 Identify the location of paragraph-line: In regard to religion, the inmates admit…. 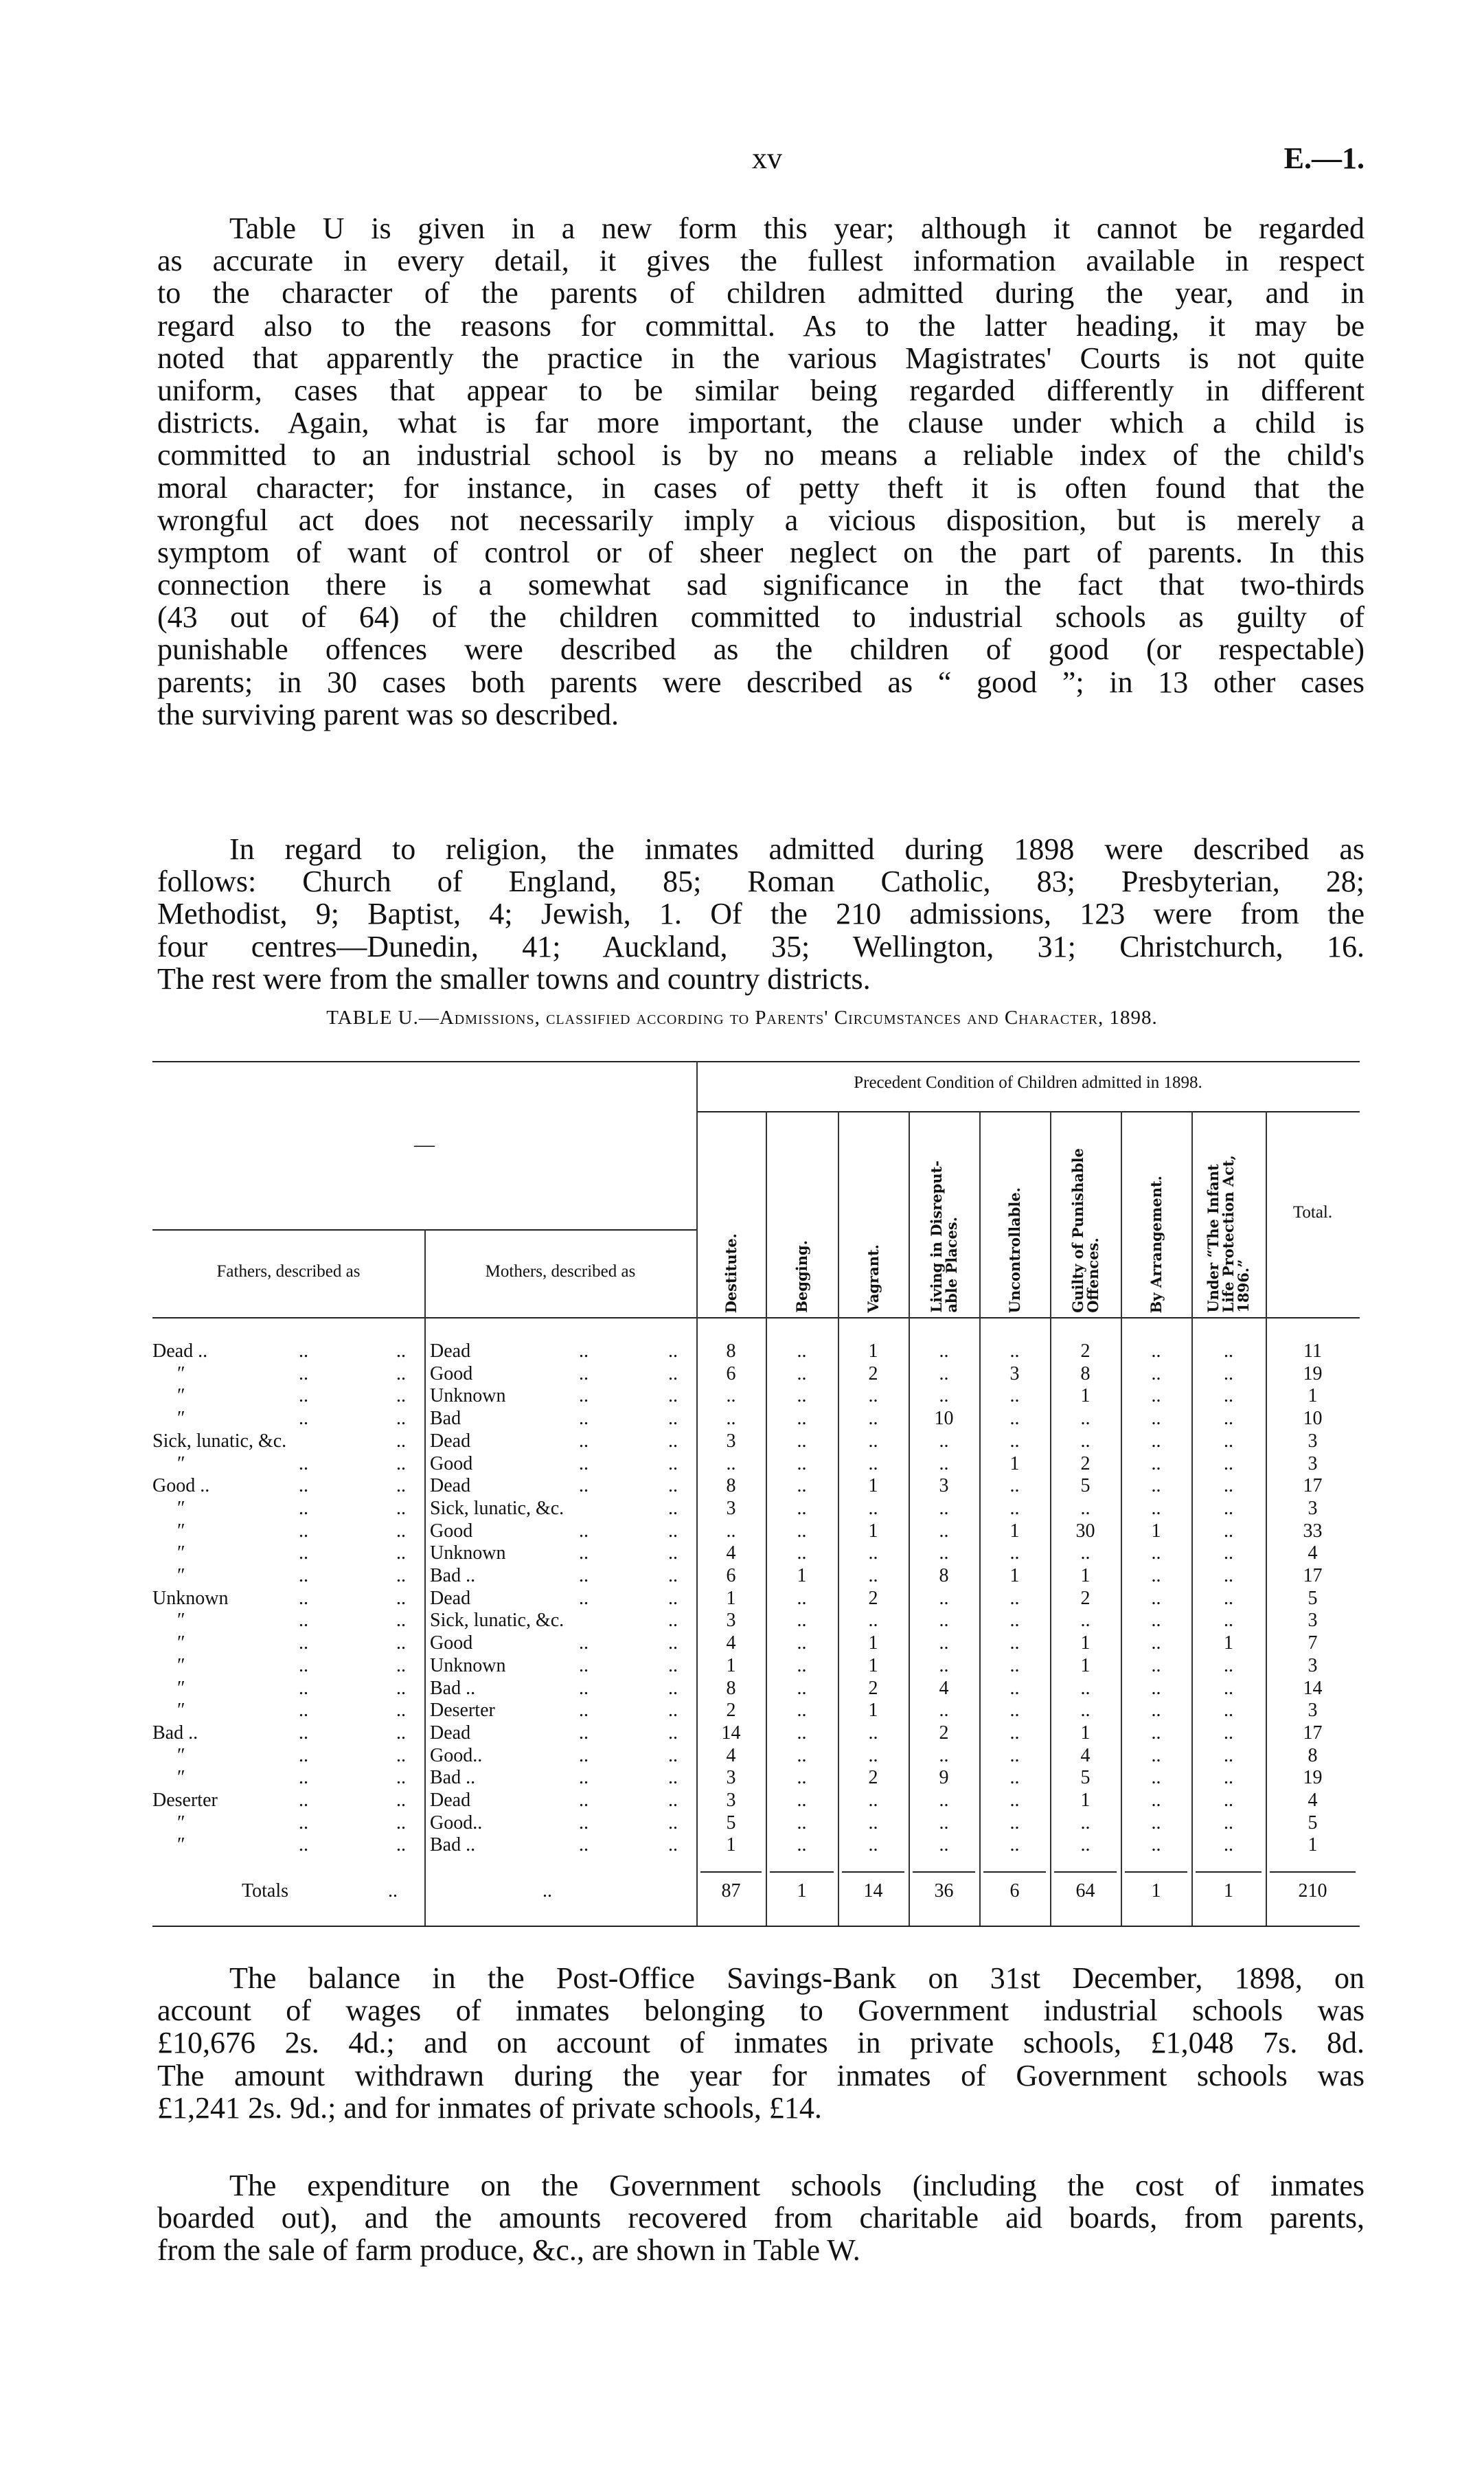
(797, 849).